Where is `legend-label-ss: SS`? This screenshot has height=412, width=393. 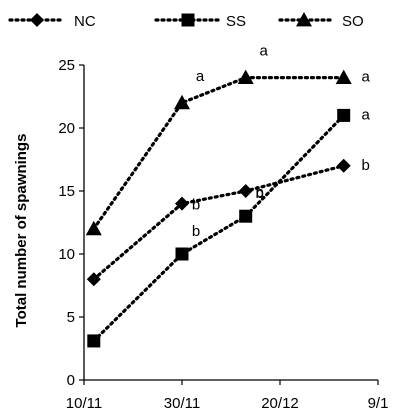
legend-label-ss: SS is located at coordinates (236, 21).